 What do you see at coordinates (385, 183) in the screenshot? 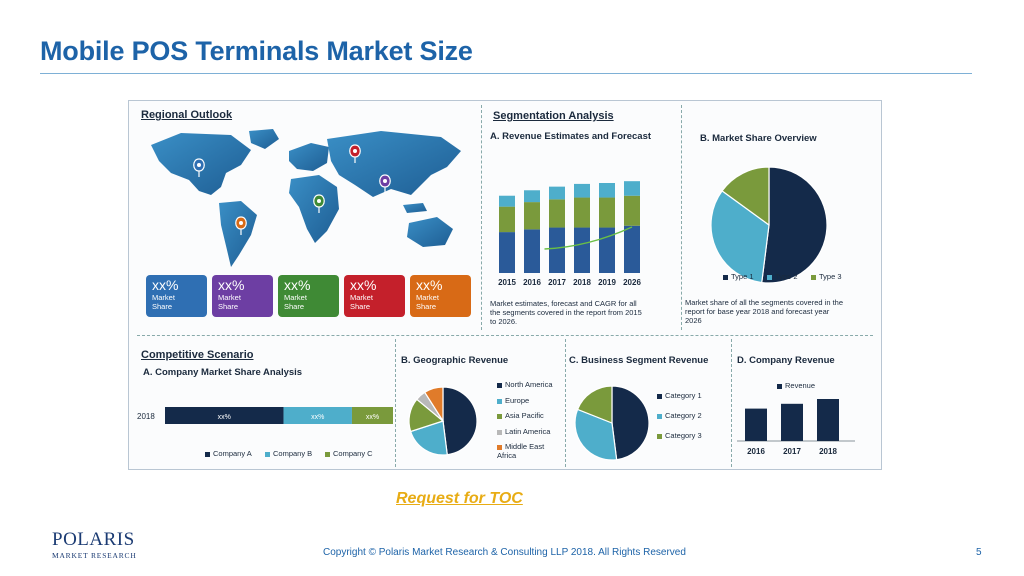
I see `pin-asia` at bounding box center [385, 183].